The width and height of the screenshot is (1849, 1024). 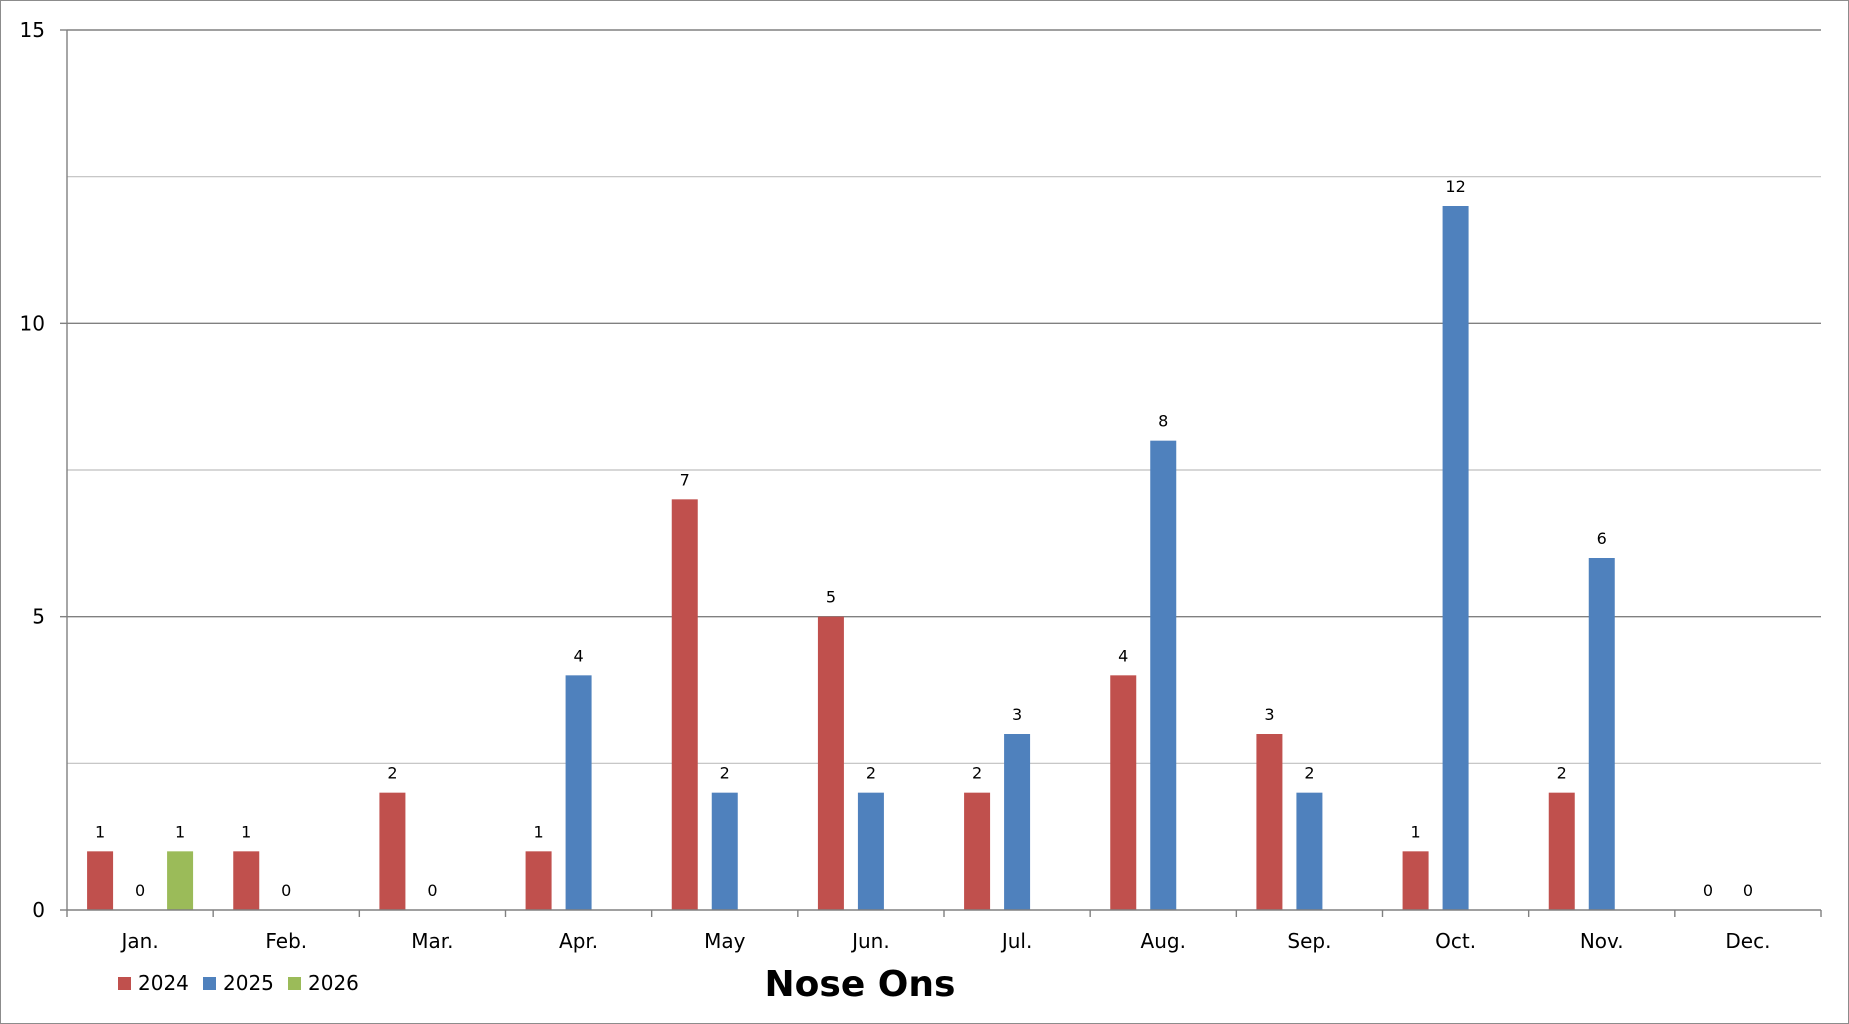 I want to click on bar-2024-feb, so click(x=246, y=880).